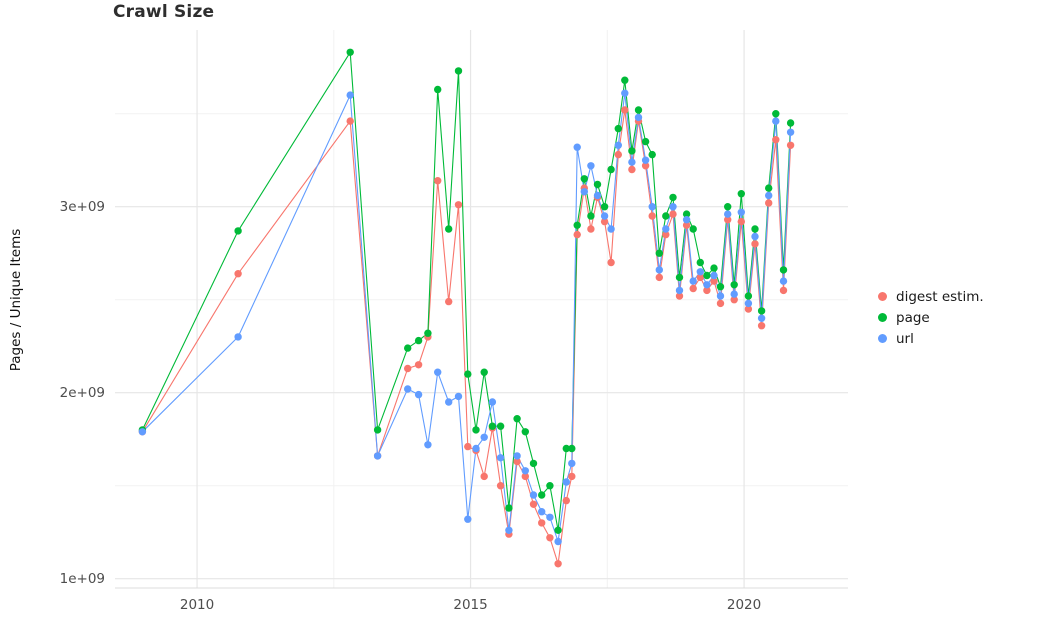  Describe the element at coordinates (940, 296) in the screenshot. I see `legend-label-digest: digest estim.` at that location.